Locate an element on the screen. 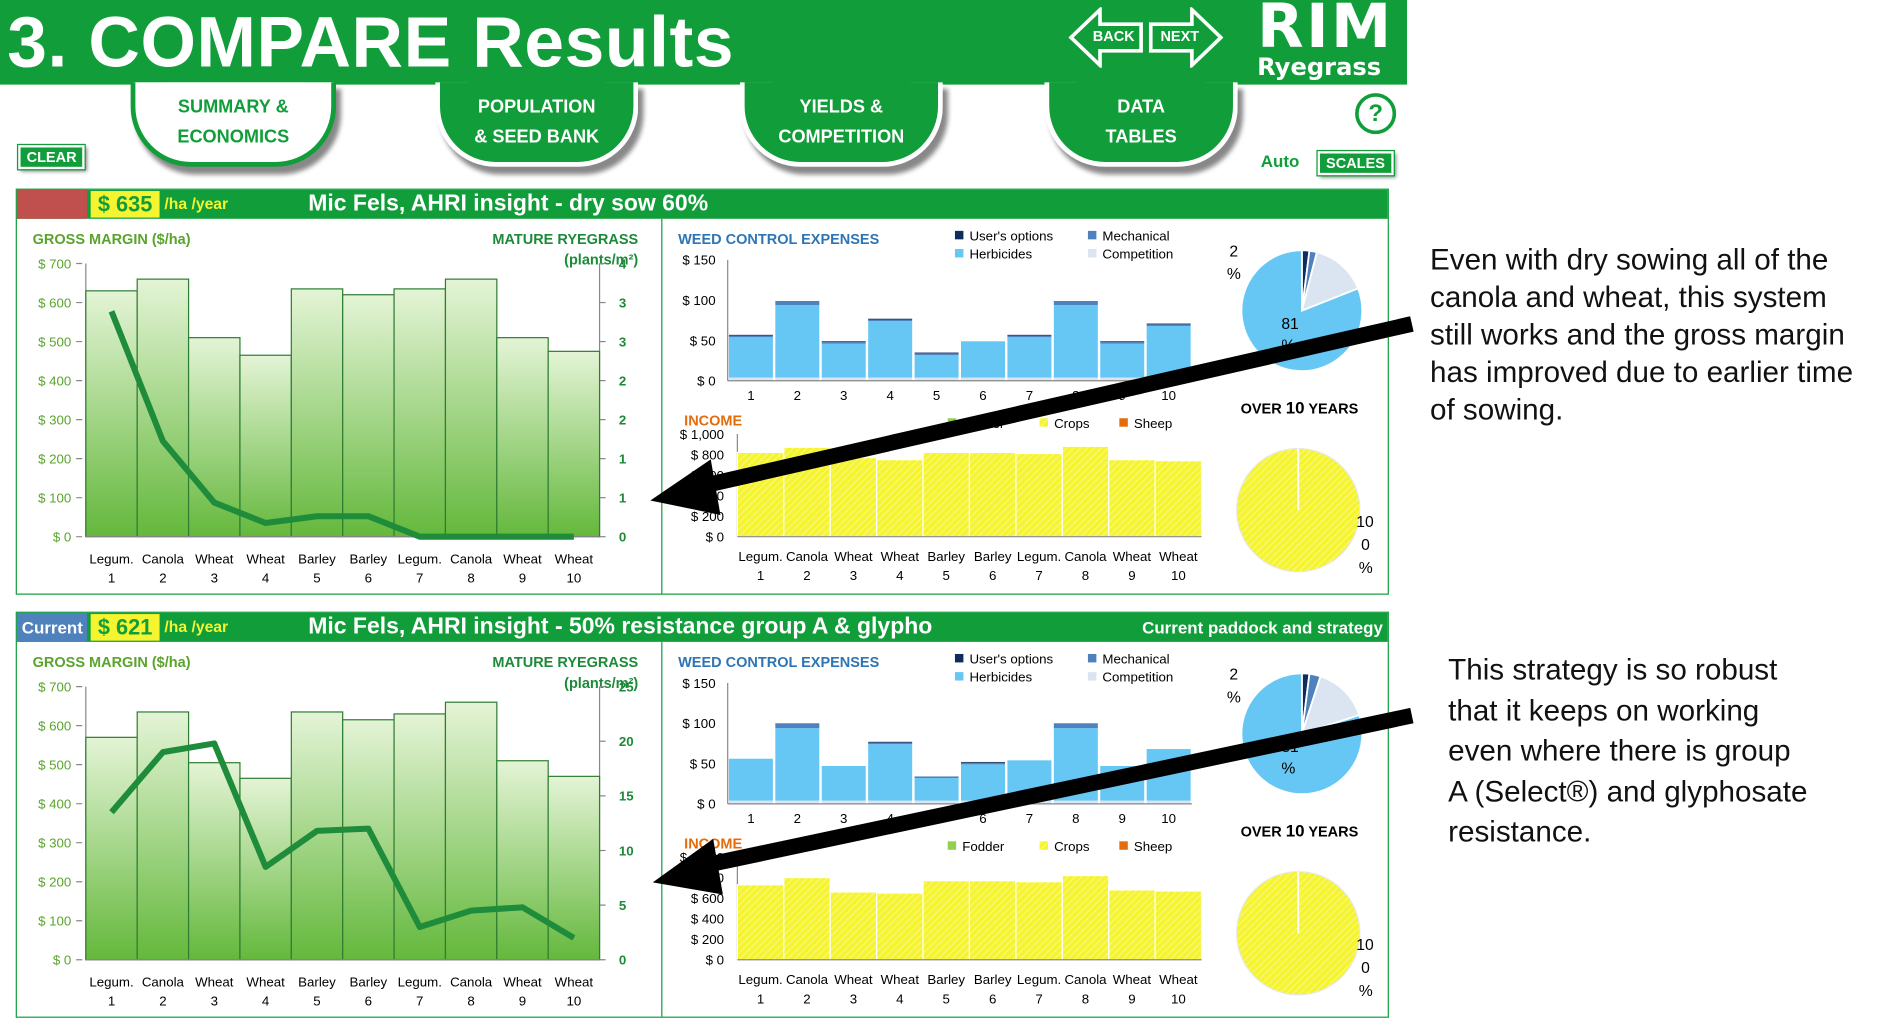  ryegrass-line is located at coordinates (342, 840).